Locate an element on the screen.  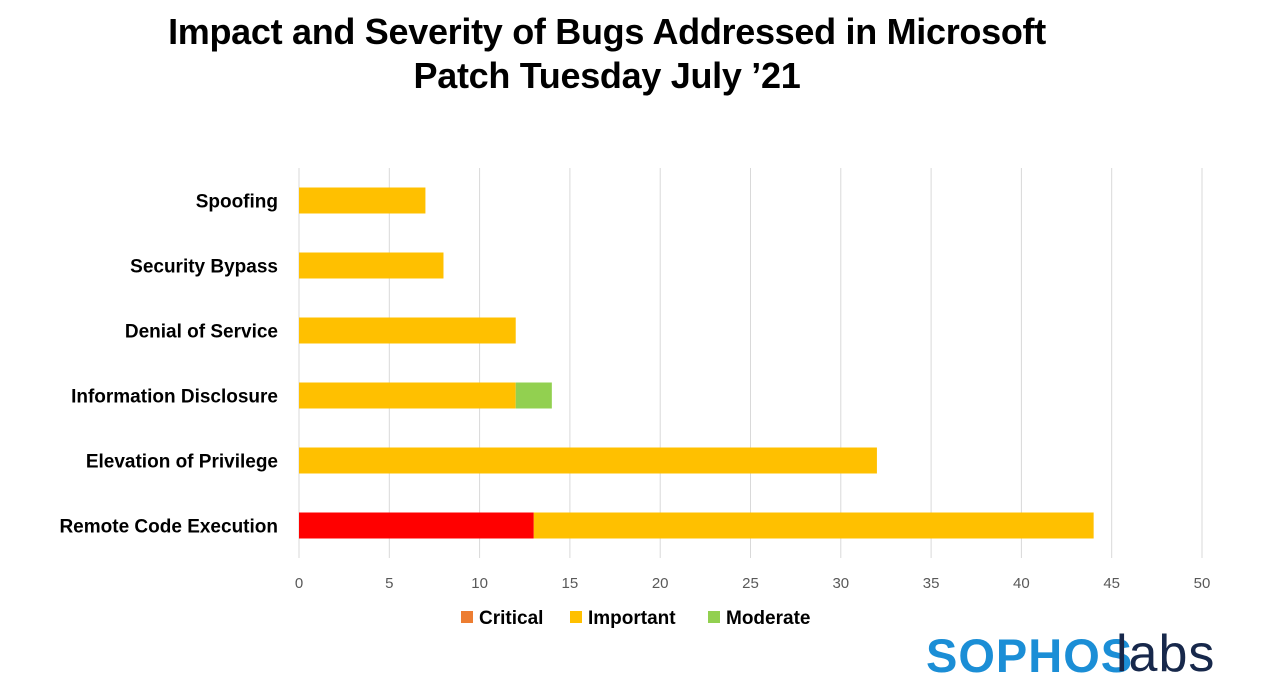
x-tick-label: 5 is located at coordinates (389, 583).